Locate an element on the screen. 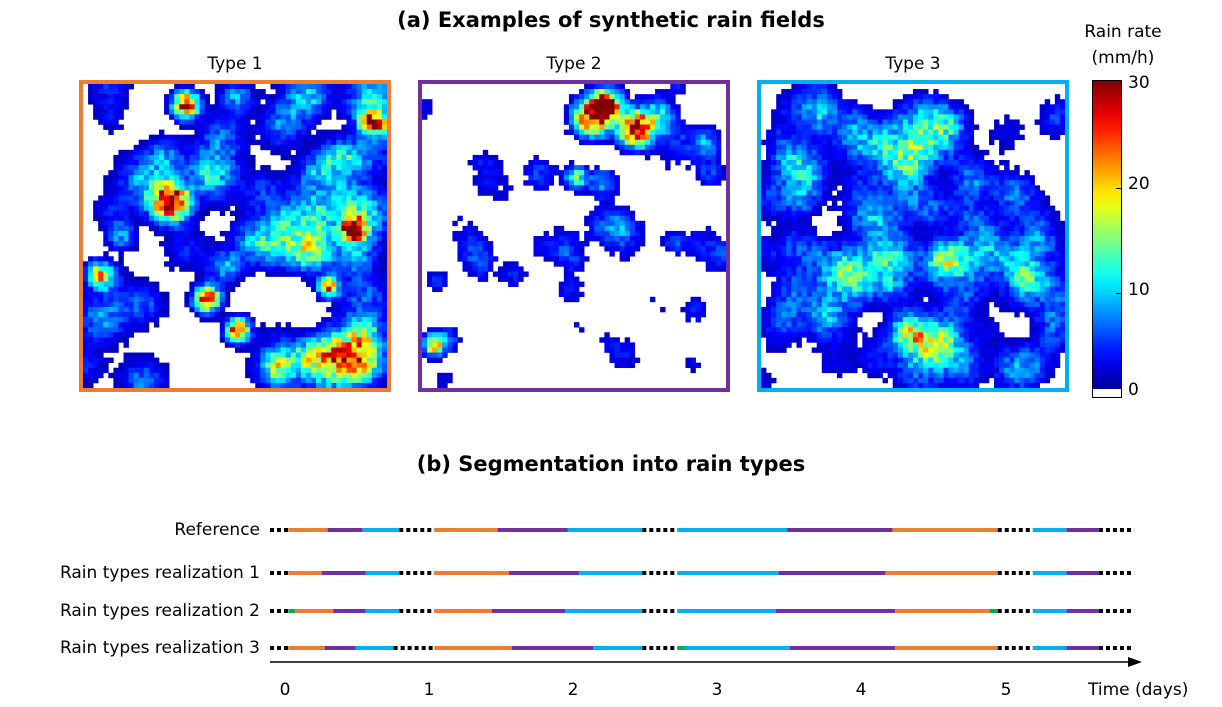  colorbar-unit: (mm/h) is located at coordinates (1123, 58).